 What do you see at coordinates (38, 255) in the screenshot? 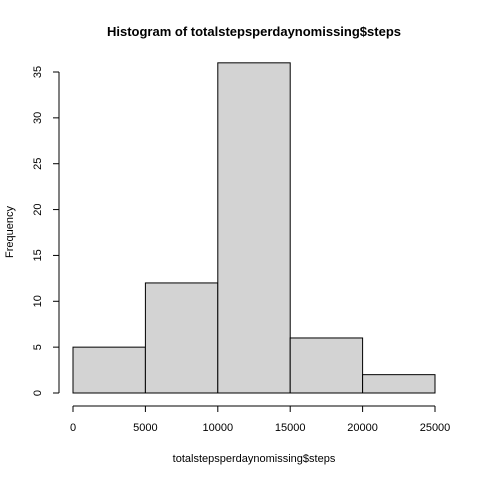
I see `y-tick-label: 15` at bounding box center [38, 255].